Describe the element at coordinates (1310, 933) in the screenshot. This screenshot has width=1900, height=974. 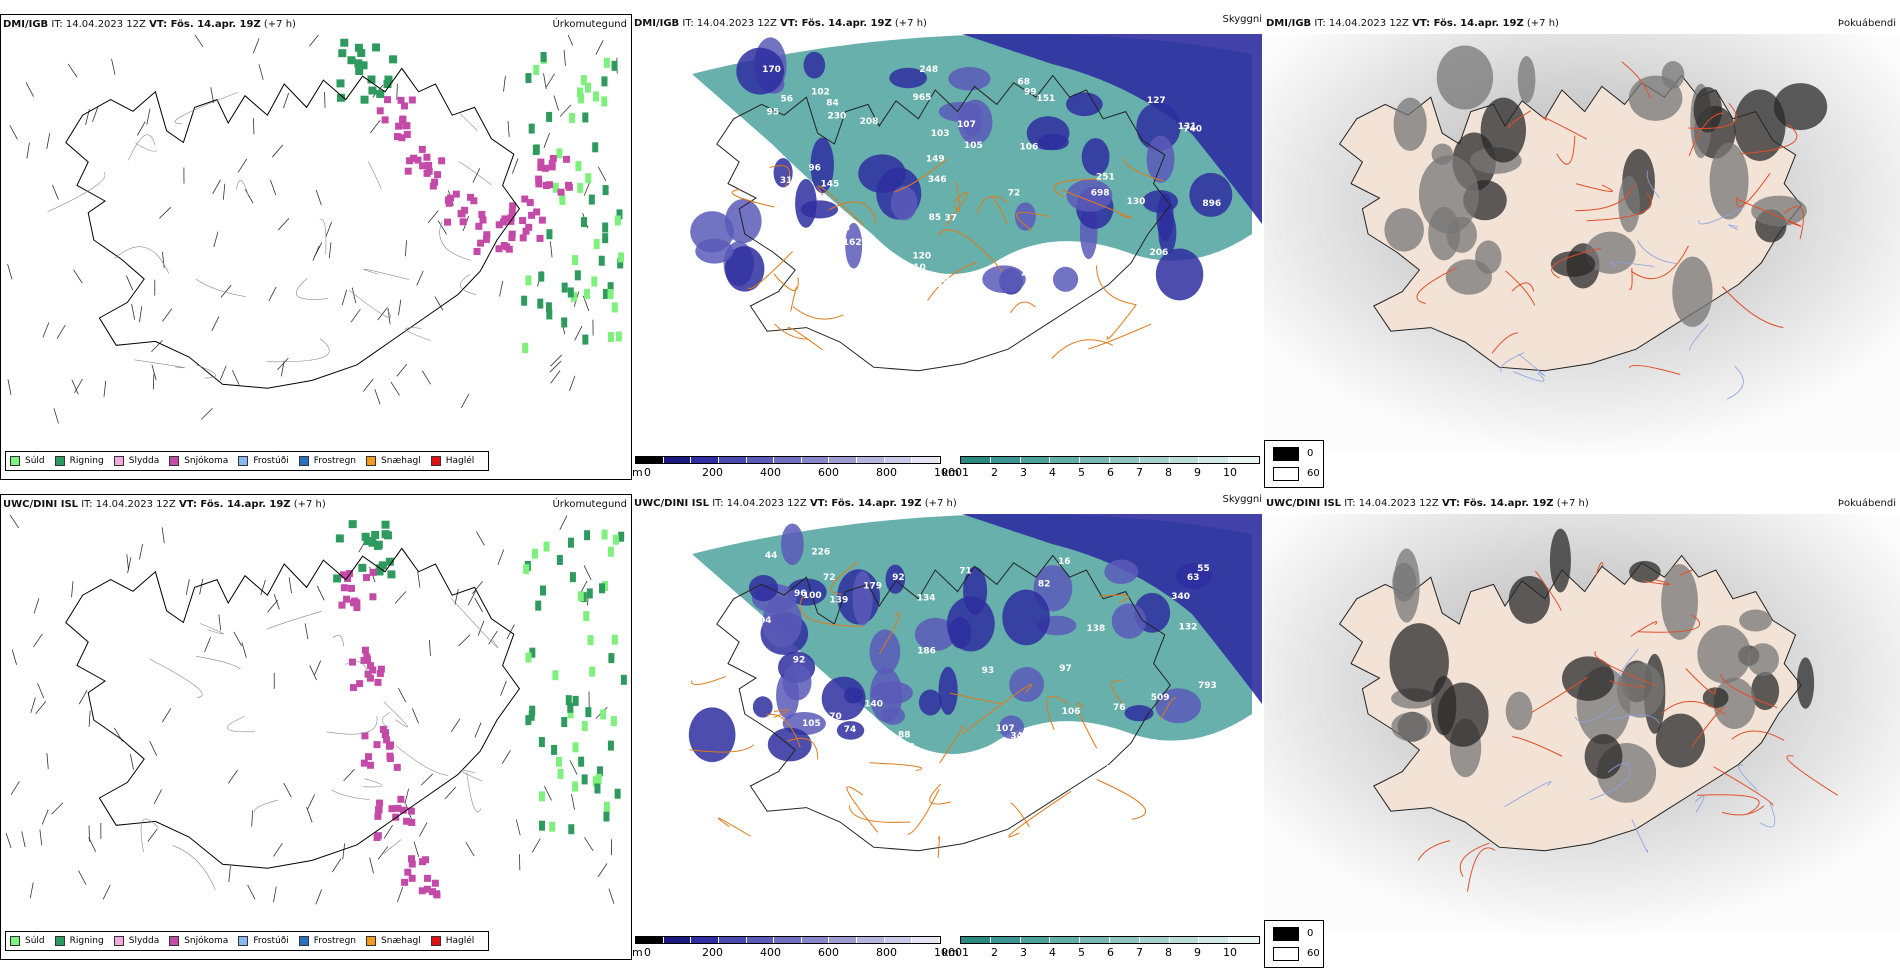
I see `fog-label-low: 0` at that location.